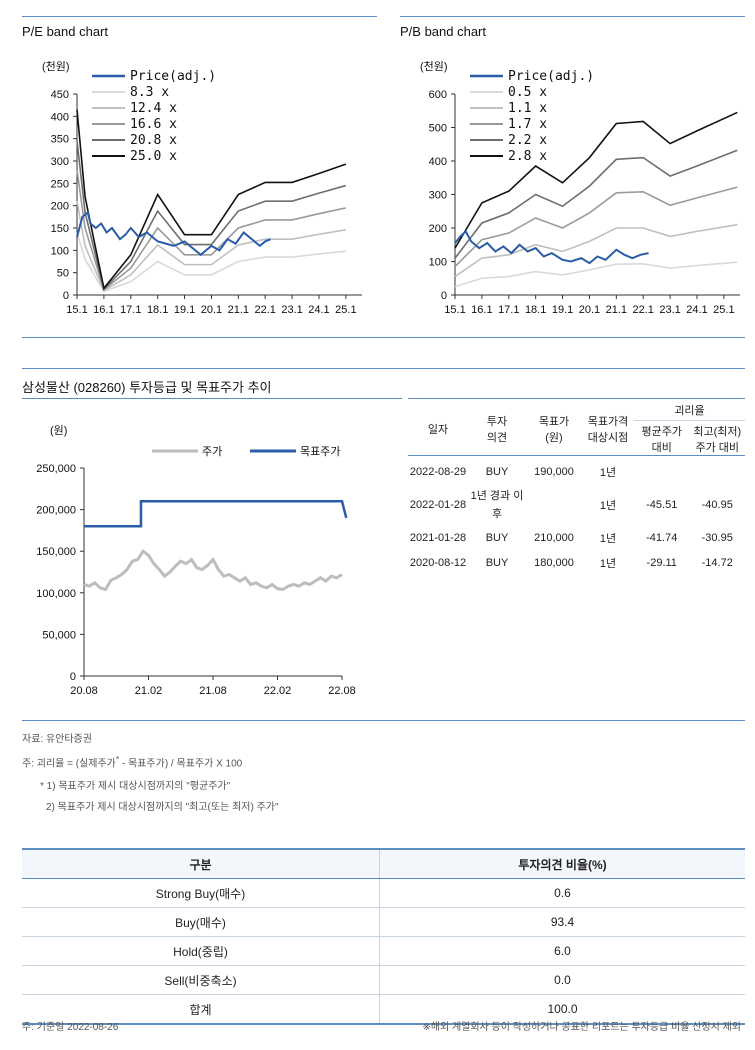 The width and height of the screenshot is (755, 1050). I want to click on section-divider-top, so click(383, 337).